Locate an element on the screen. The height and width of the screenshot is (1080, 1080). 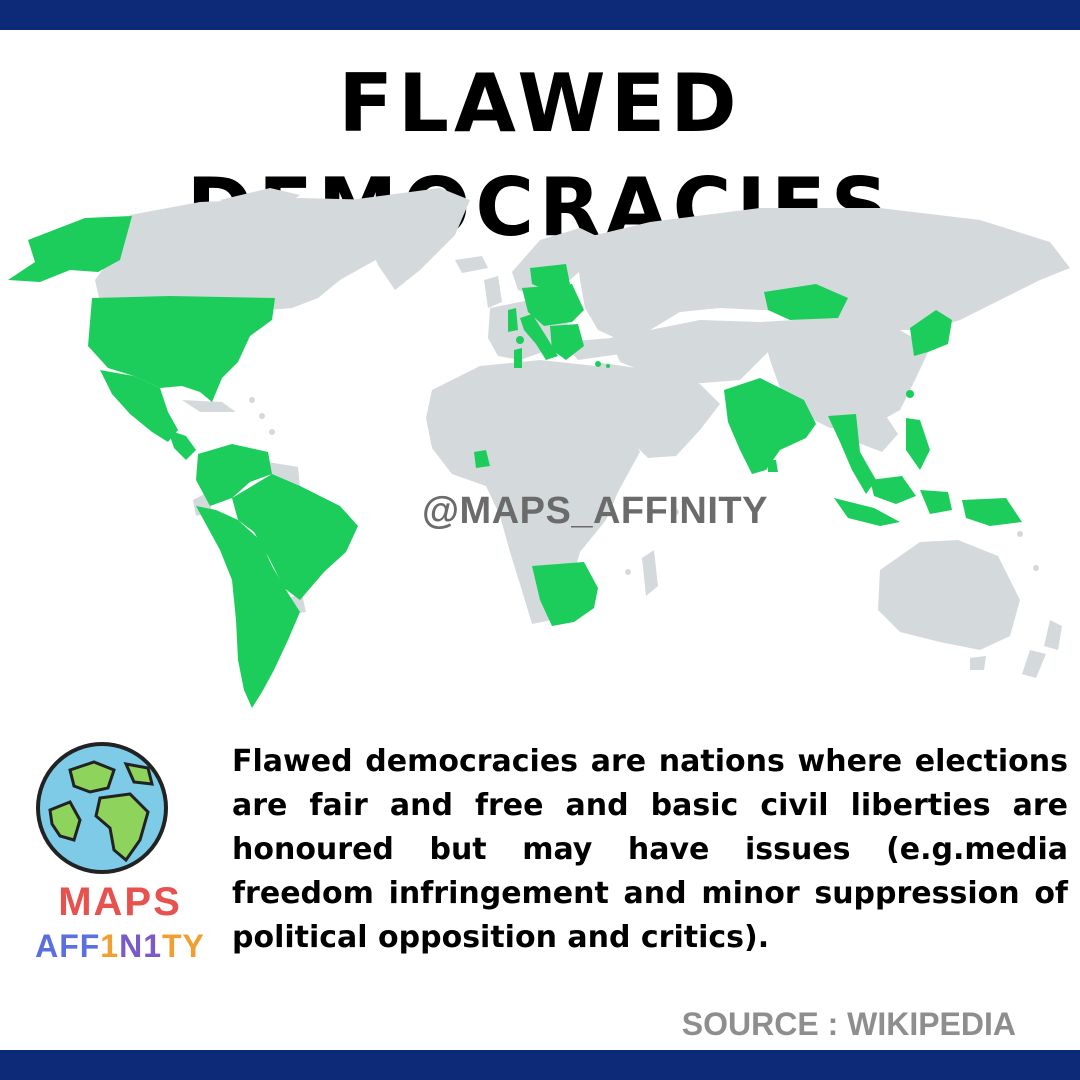
central-america-region is located at coordinates (182, 445).